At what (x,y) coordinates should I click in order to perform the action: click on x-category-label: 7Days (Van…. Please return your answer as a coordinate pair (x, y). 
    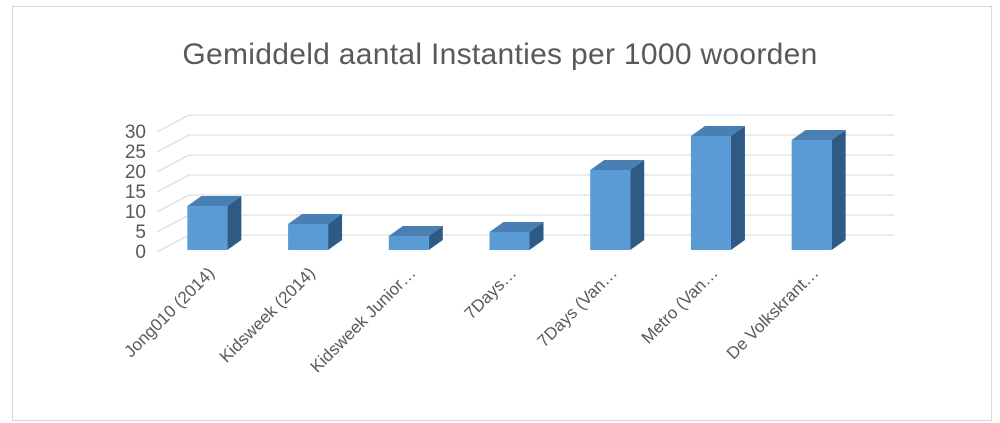
    Looking at the image, I should click on (577, 306).